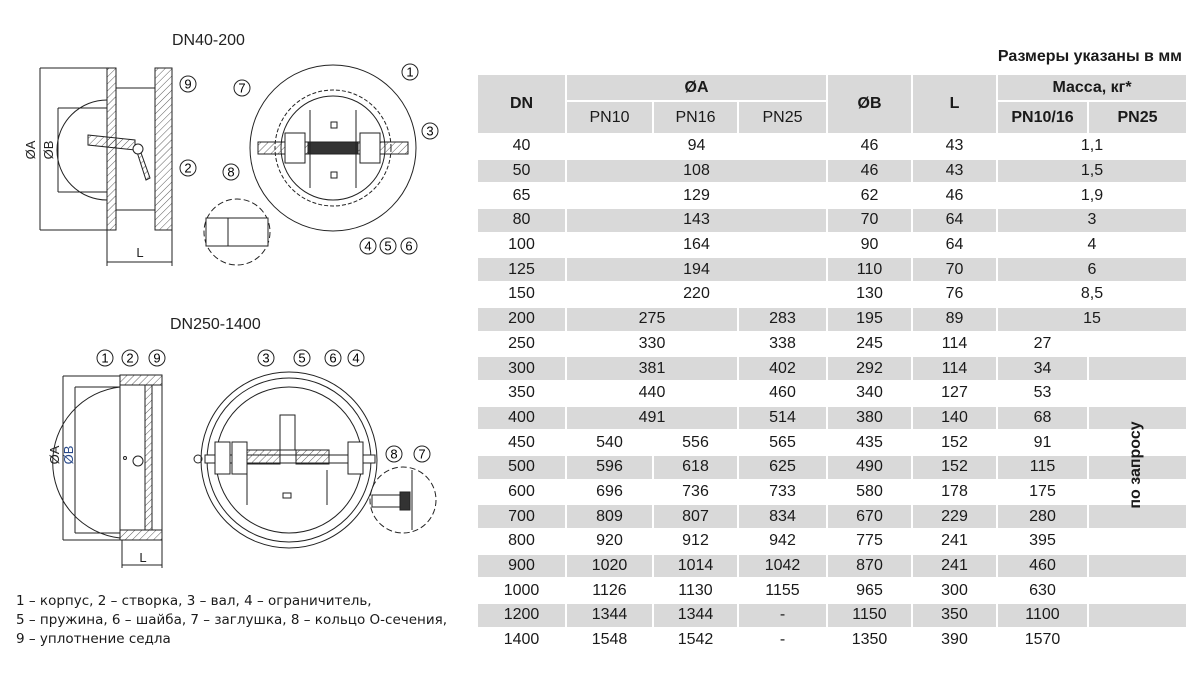 The image size is (1200, 693). I want to click on cell-l: 127, so click(954, 393).